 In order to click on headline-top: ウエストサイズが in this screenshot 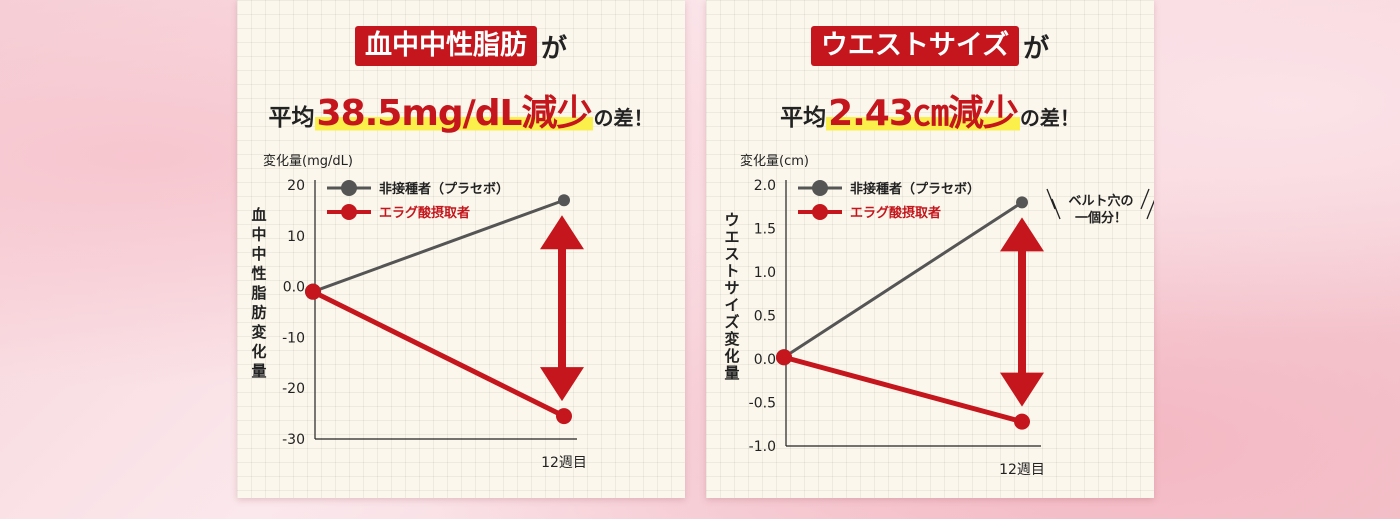, I will do `click(930, 46)`.